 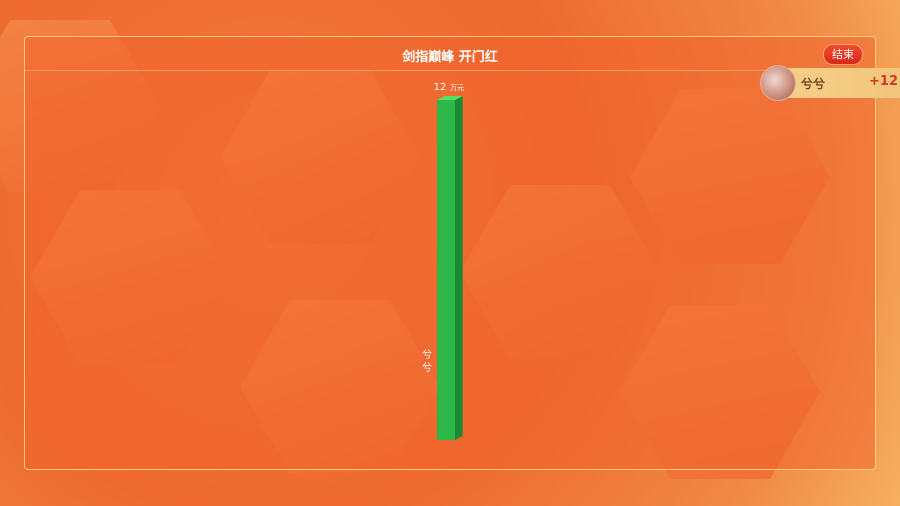 I want to click on bar, so click(x=446, y=270).